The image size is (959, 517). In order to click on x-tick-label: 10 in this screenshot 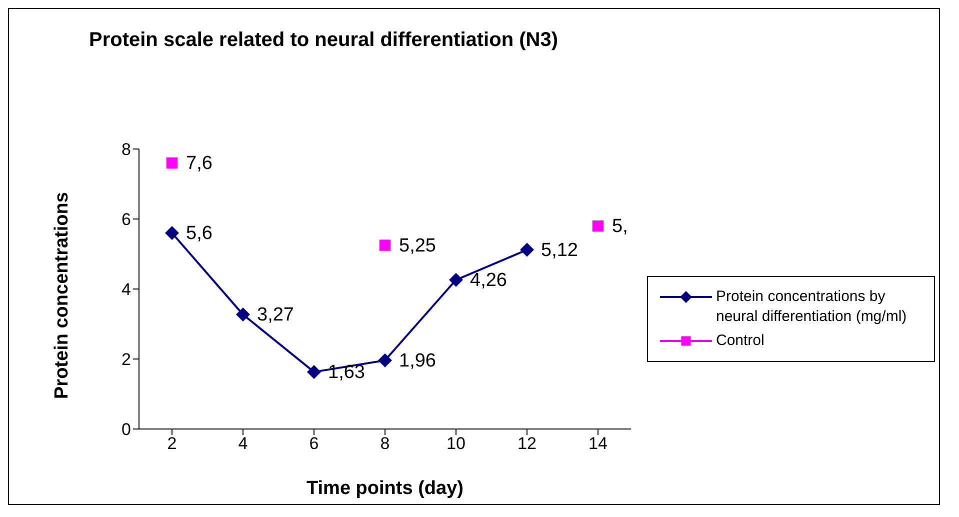, I will do `click(456, 444)`.